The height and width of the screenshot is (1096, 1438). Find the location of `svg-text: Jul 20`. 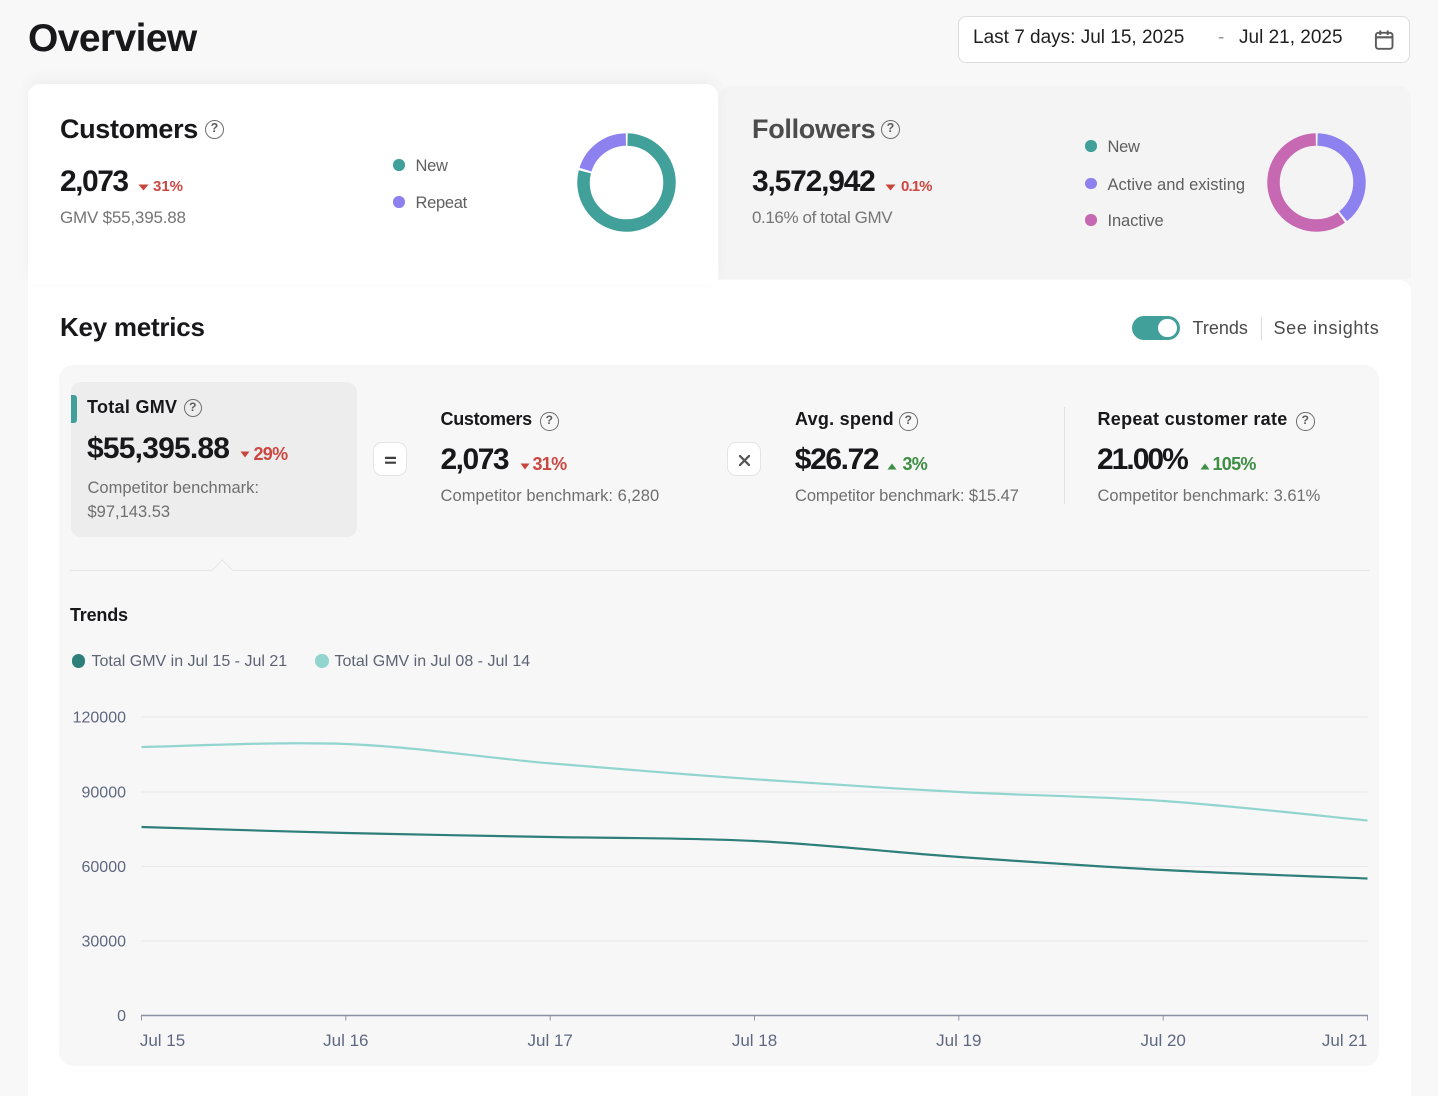

svg-text: Jul 20 is located at coordinates (1163, 1040).